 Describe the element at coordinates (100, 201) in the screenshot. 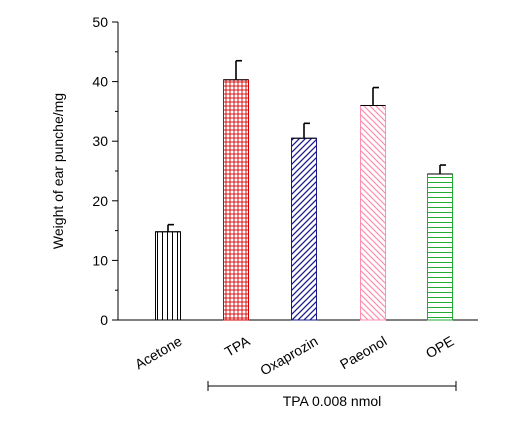

I see `y-tick-label: 20` at that location.